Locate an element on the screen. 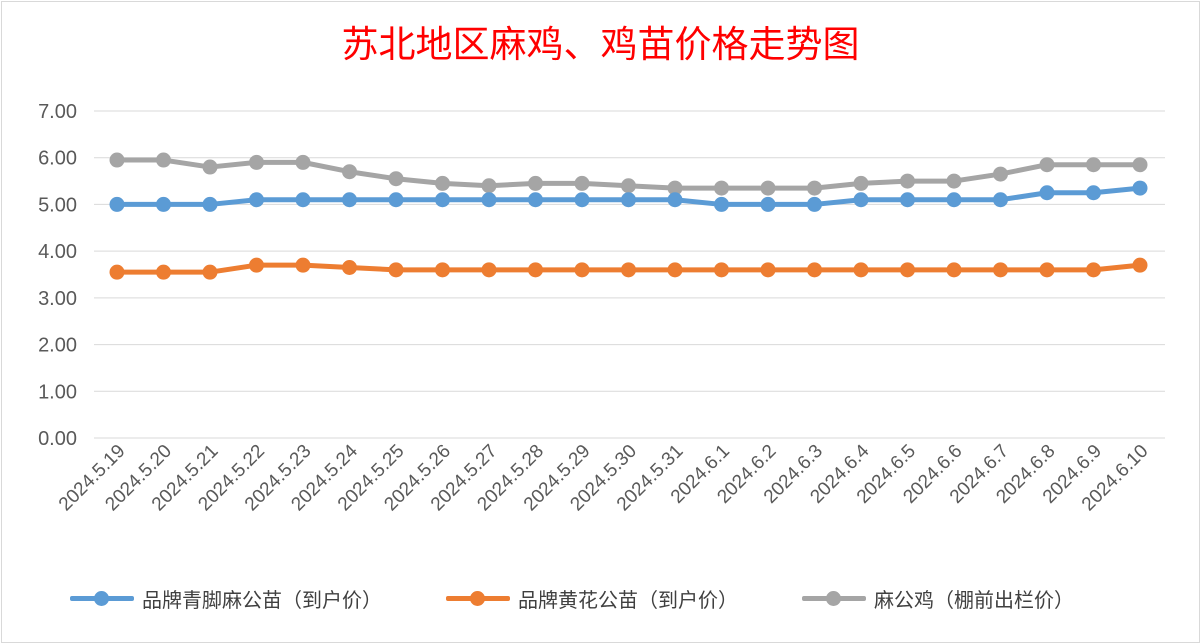 The width and height of the screenshot is (1201, 644). legend-label-magongji: 麻公鸡（棚前出栏价） is located at coordinates (974, 599).